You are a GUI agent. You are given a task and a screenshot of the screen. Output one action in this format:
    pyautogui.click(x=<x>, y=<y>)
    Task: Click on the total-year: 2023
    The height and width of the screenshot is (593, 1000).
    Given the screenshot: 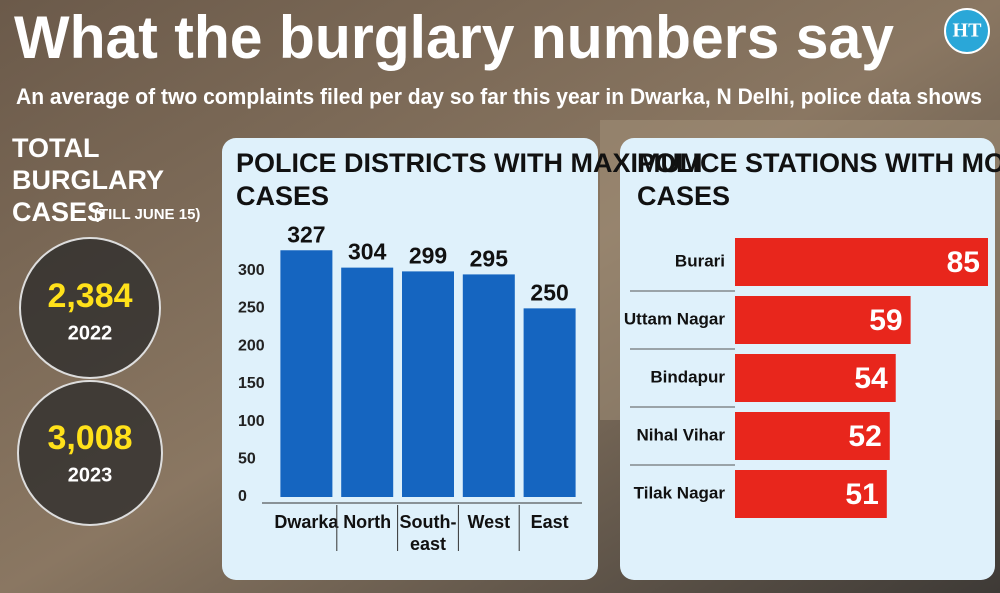 What is the action you would take?
    pyautogui.click(x=90, y=475)
    